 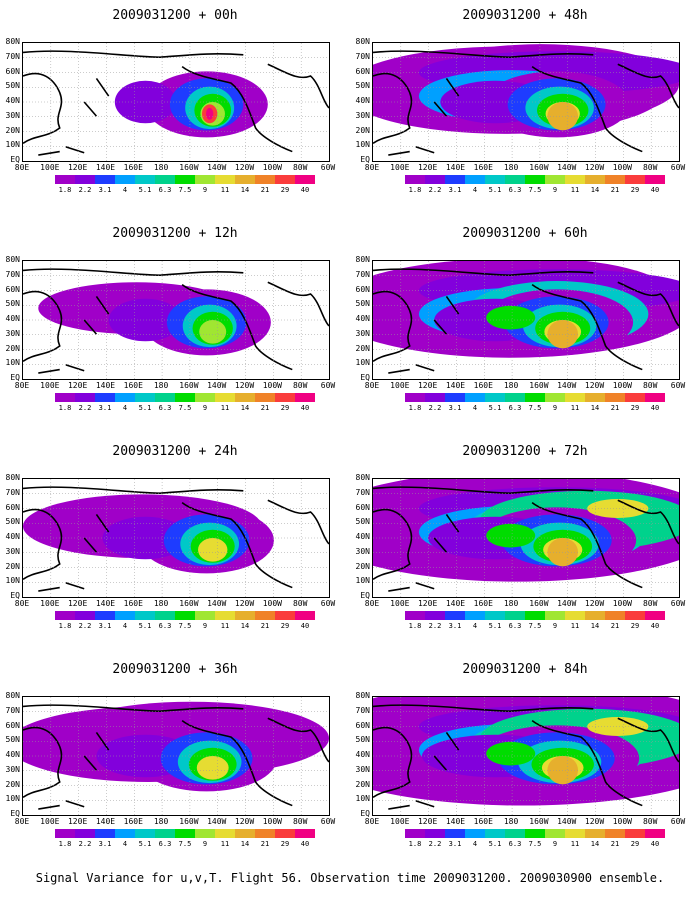 I want to click on longitude-label: 180, so click(x=161, y=167).